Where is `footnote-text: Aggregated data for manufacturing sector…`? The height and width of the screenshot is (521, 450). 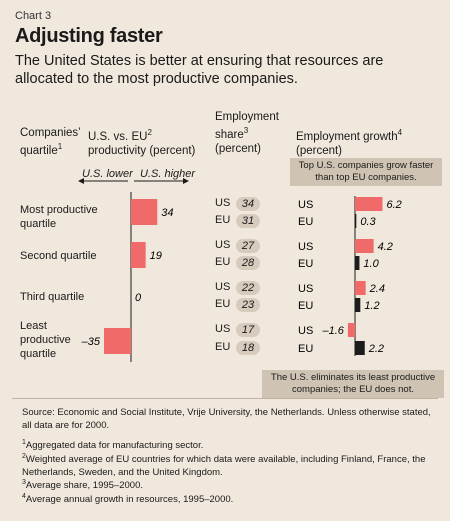
footnote-text: Aggregated data for manufacturing sector… is located at coordinates (114, 446).